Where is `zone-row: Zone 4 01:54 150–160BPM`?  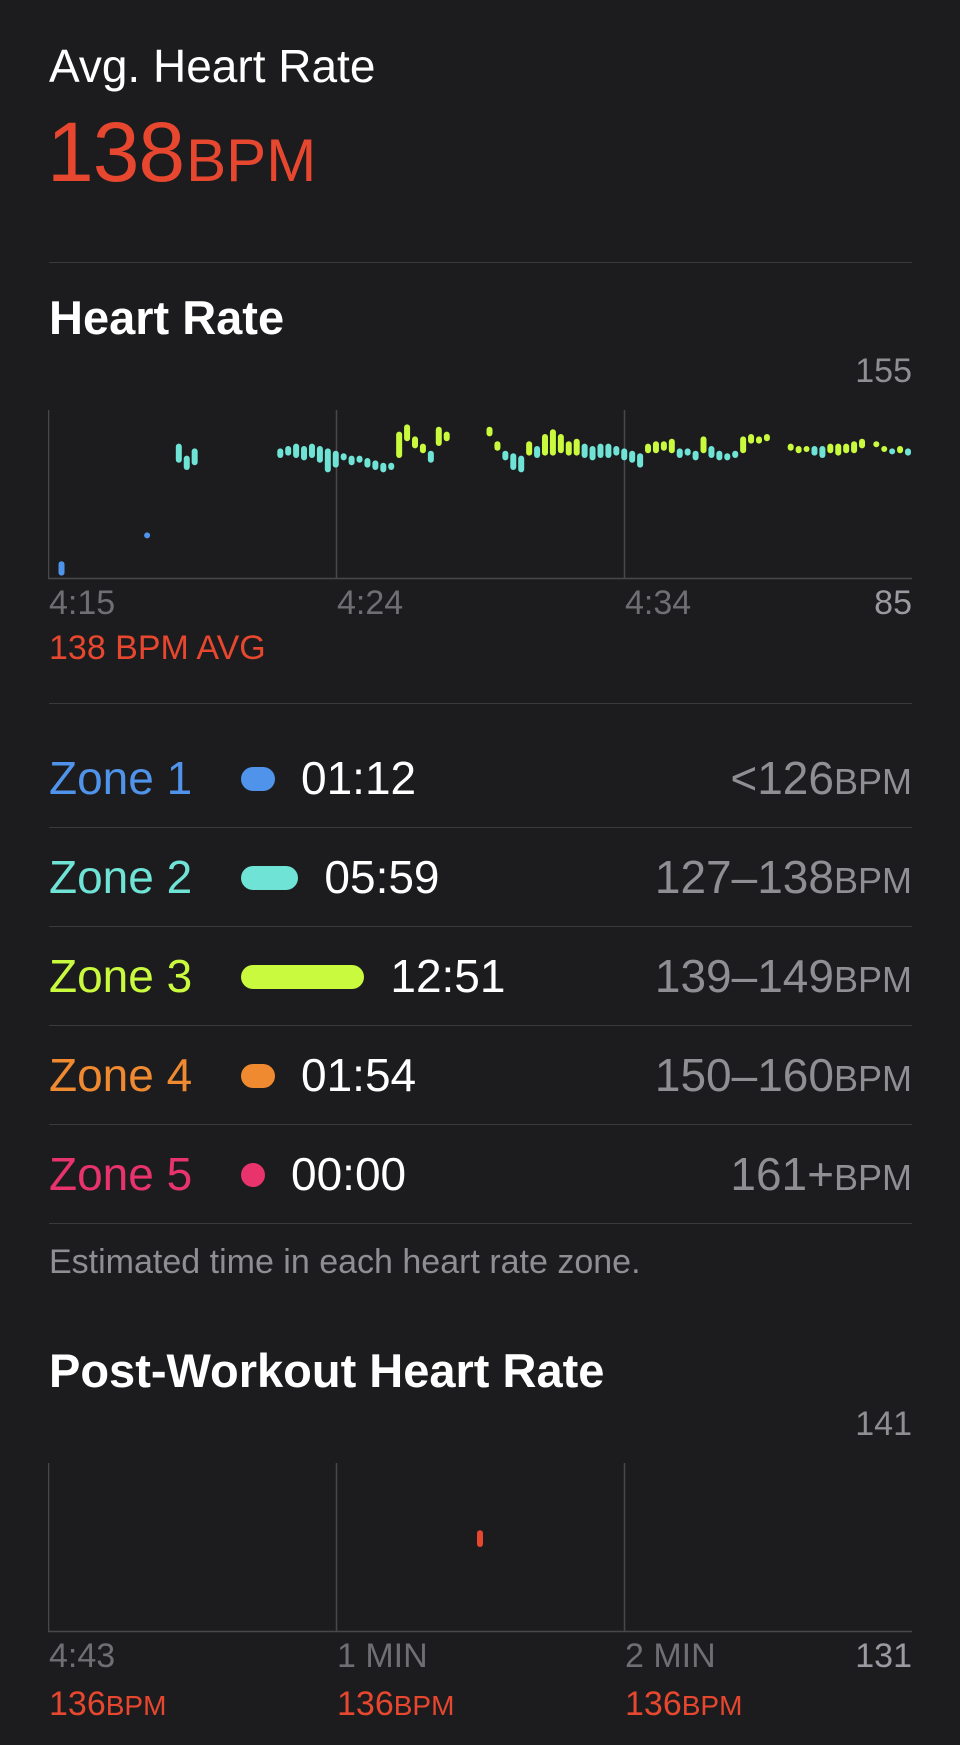 zone-row: Zone 4 01:54 150–160BPM is located at coordinates (480, 1075).